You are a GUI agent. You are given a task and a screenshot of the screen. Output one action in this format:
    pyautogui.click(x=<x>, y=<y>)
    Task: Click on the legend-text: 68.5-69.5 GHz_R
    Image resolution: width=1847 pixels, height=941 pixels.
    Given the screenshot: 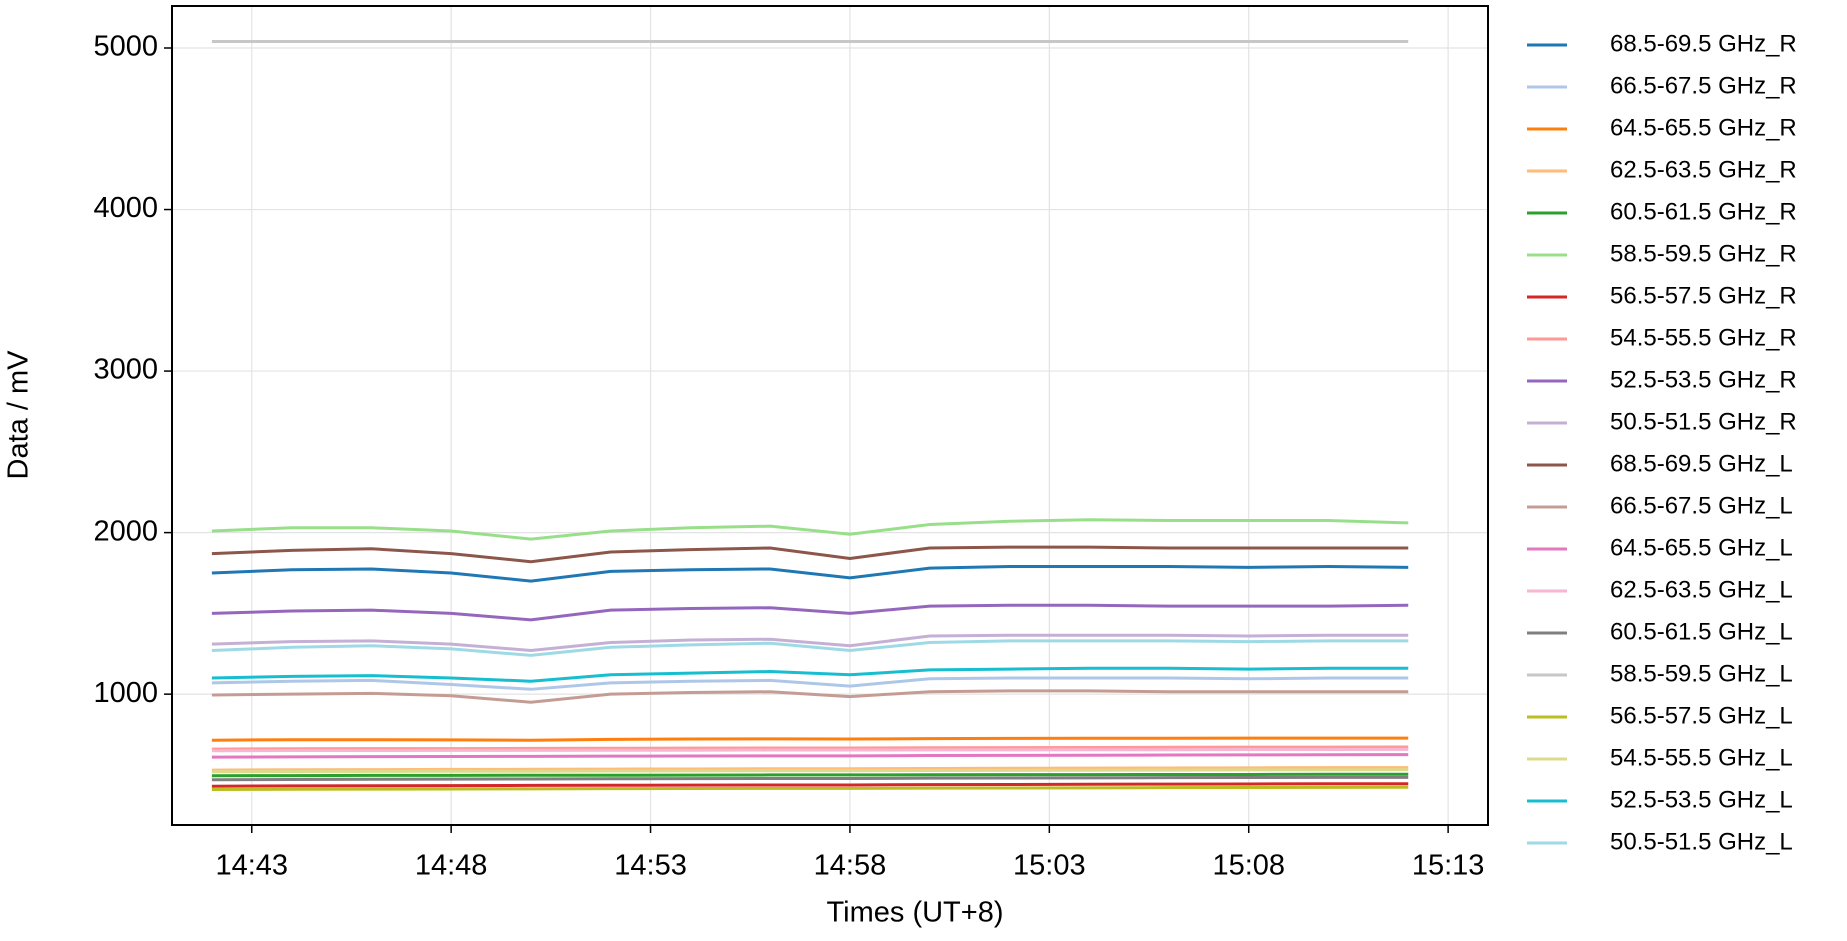 What is the action you would take?
    pyautogui.click(x=1703, y=43)
    